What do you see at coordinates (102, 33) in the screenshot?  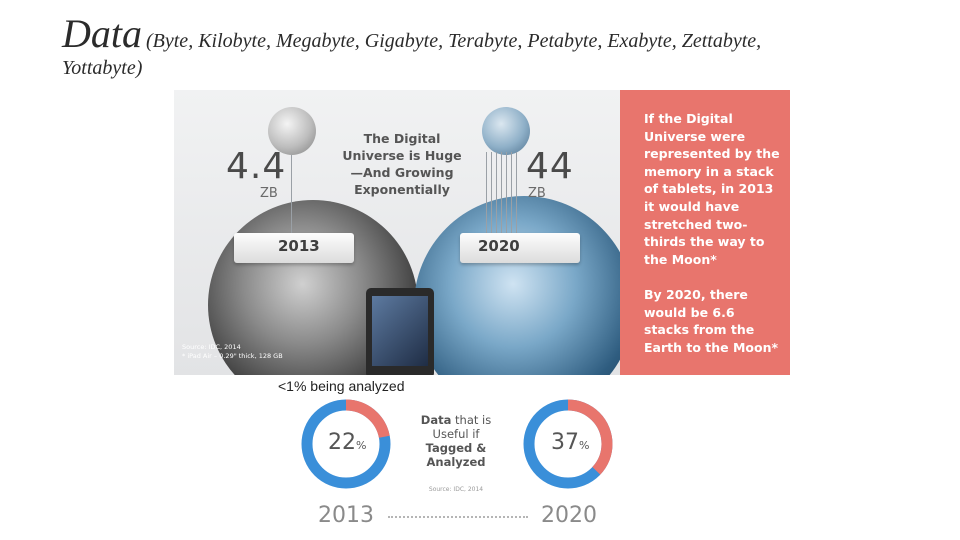 I see `title-main: Data` at bounding box center [102, 33].